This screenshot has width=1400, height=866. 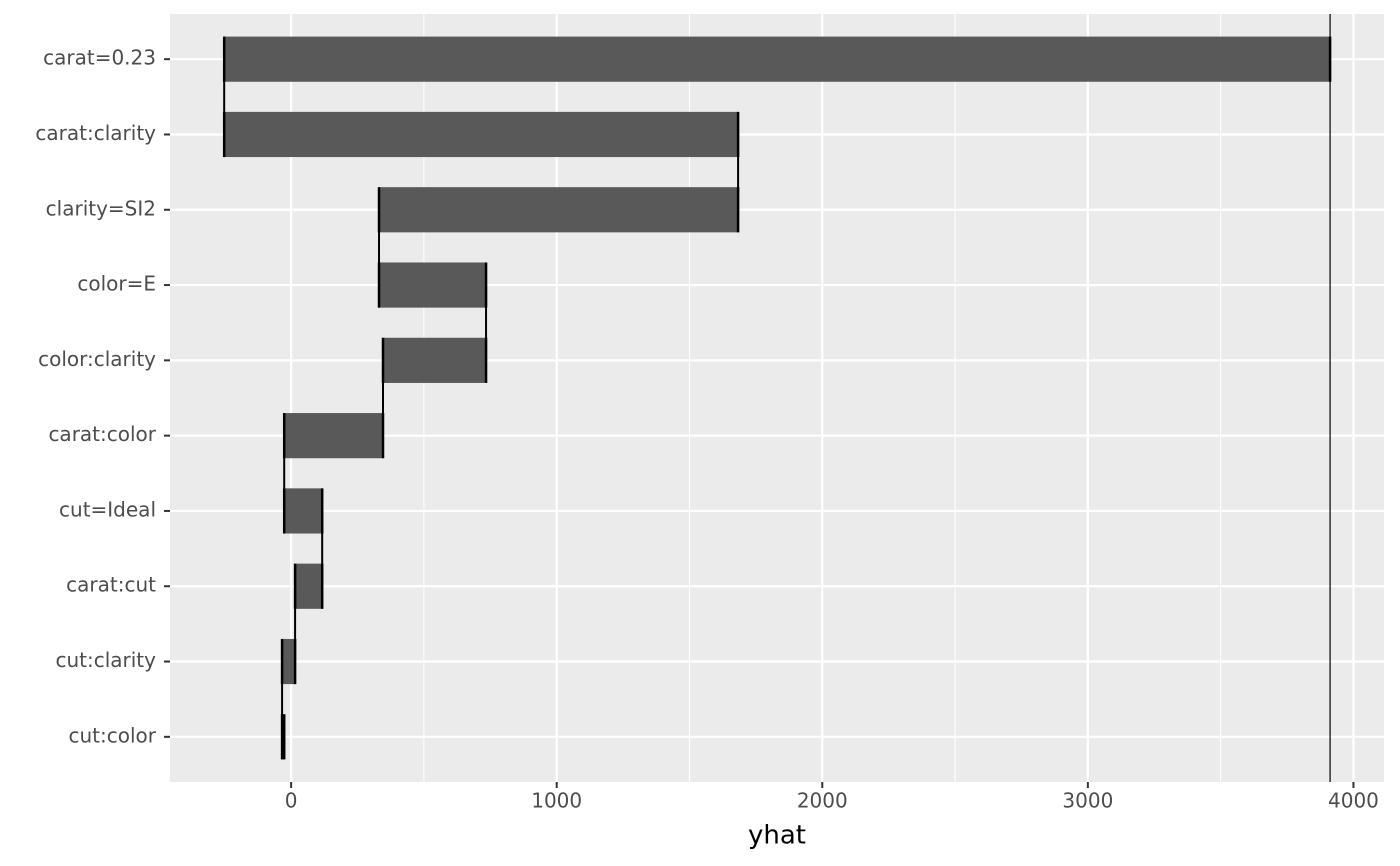 I want to click on x-tick-label: 2000, so click(x=822, y=801).